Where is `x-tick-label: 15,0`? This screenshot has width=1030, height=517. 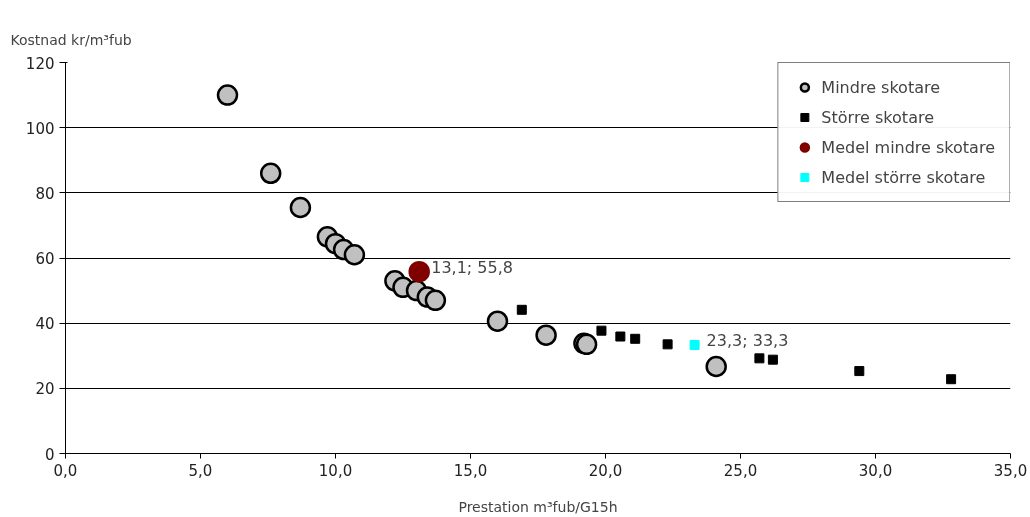 x-tick-label: 15,0 is located at coordinates (470, 470).